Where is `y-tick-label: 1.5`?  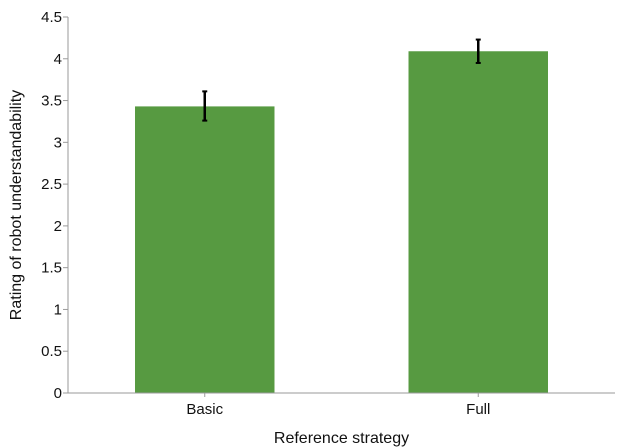
y-tick-label: 1.5 is located at coordinates (51, 268).